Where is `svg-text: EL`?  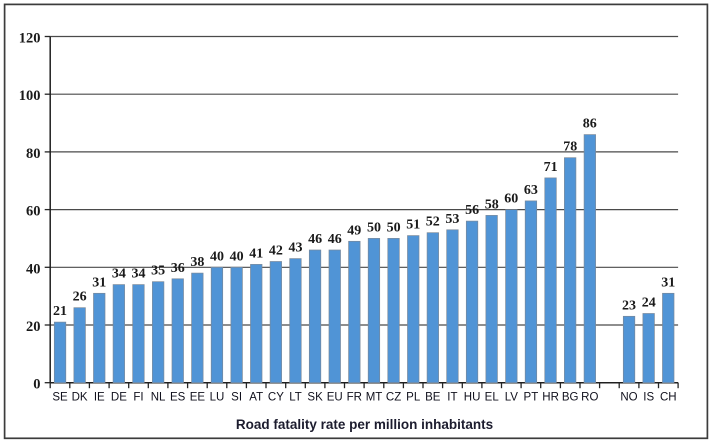 svg-text: EL is located at coordinates (492, 398).